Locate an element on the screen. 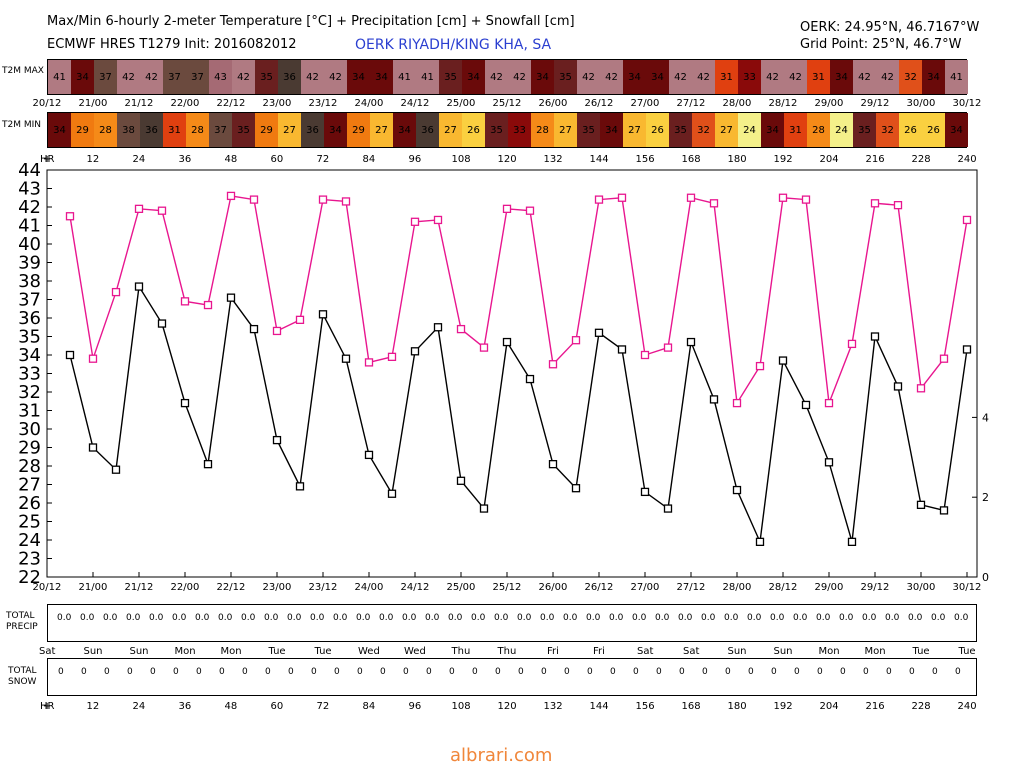  date-tick: 22/12 is located at coordinates (231, 587).